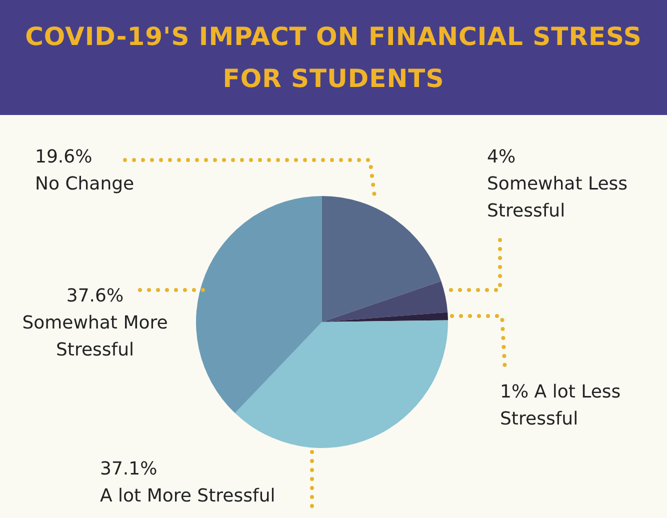  What do you see at coordinates (63, 157) in the screenshot?
I see `data-label: 19.6%` at bounding box center [63, 157].